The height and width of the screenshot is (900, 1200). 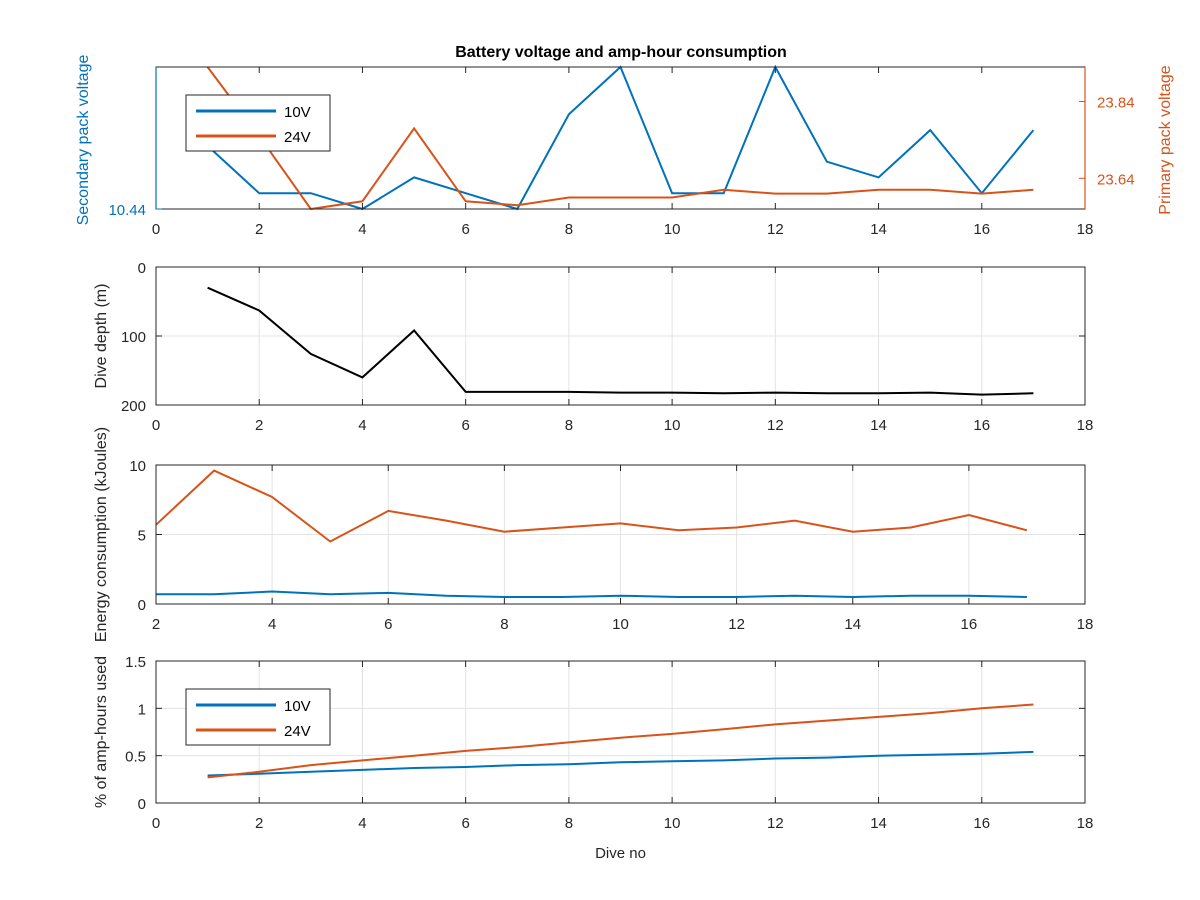 What do you see at coordinates (101, 534) in the screenshot?
I see `y-axis-label: Energy consumption (kJoules)` at bounding box center [101, 534].